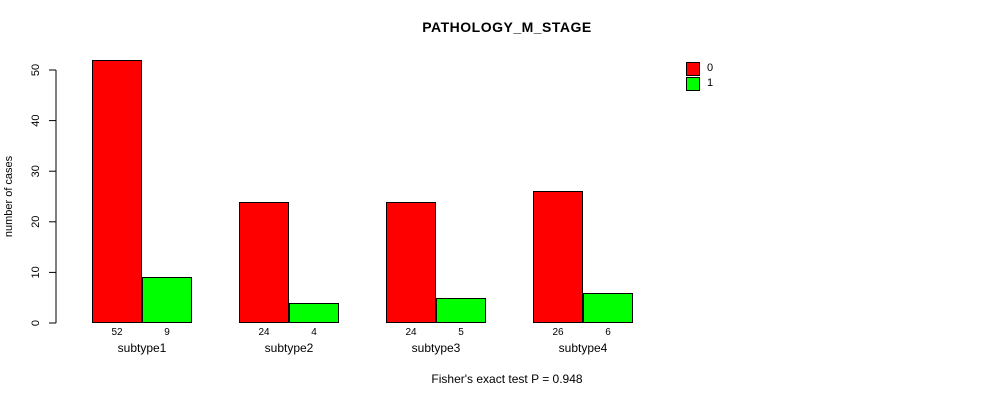 This screenshot has width=990, height=400. What do you see at coordinates (9, 196) in the screenshot?
I see `y-axis-label: number of cases` at bounding box center [9, 196].